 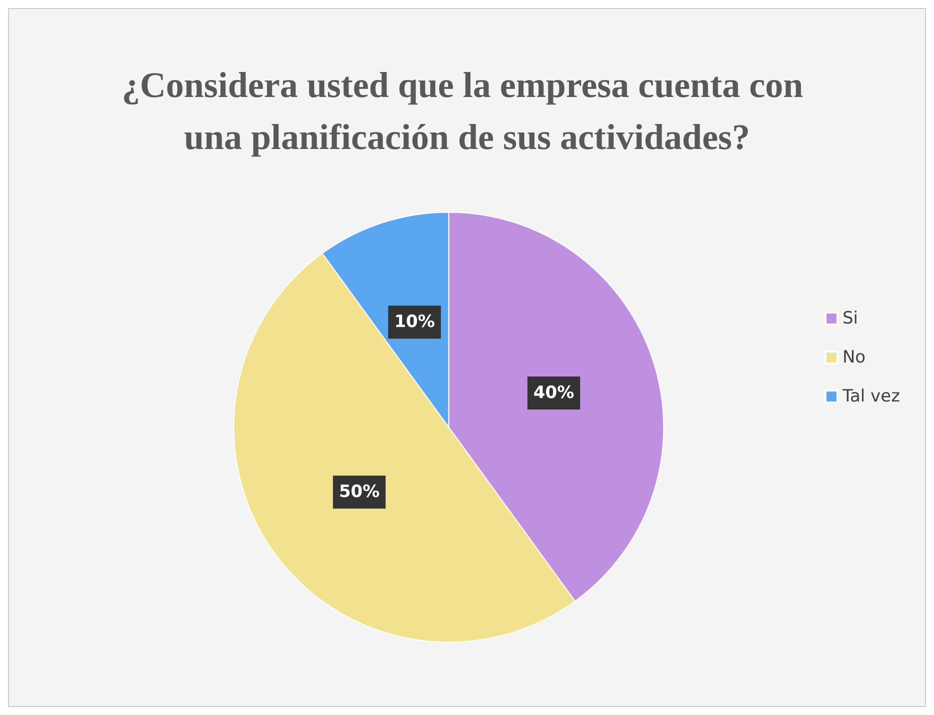 I want to click on chart-title: ¿Considera usted que la empresa cuenta con una planificación de sus actividades?, so click(x=467, y=111).